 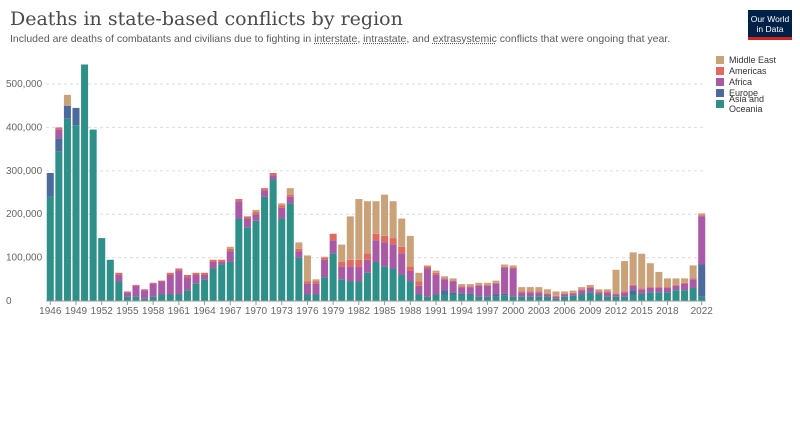 I want to click on bar-africa-2010, so click(x=599, y=293).